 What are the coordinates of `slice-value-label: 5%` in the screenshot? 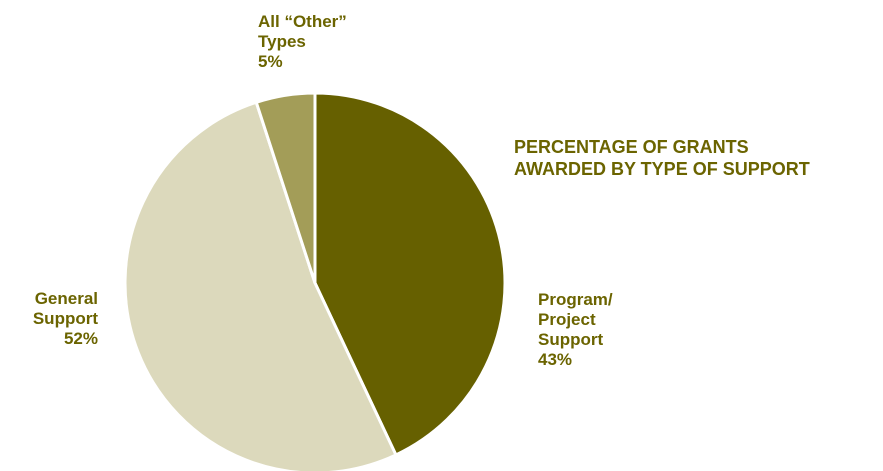 It's located at (270, 61).